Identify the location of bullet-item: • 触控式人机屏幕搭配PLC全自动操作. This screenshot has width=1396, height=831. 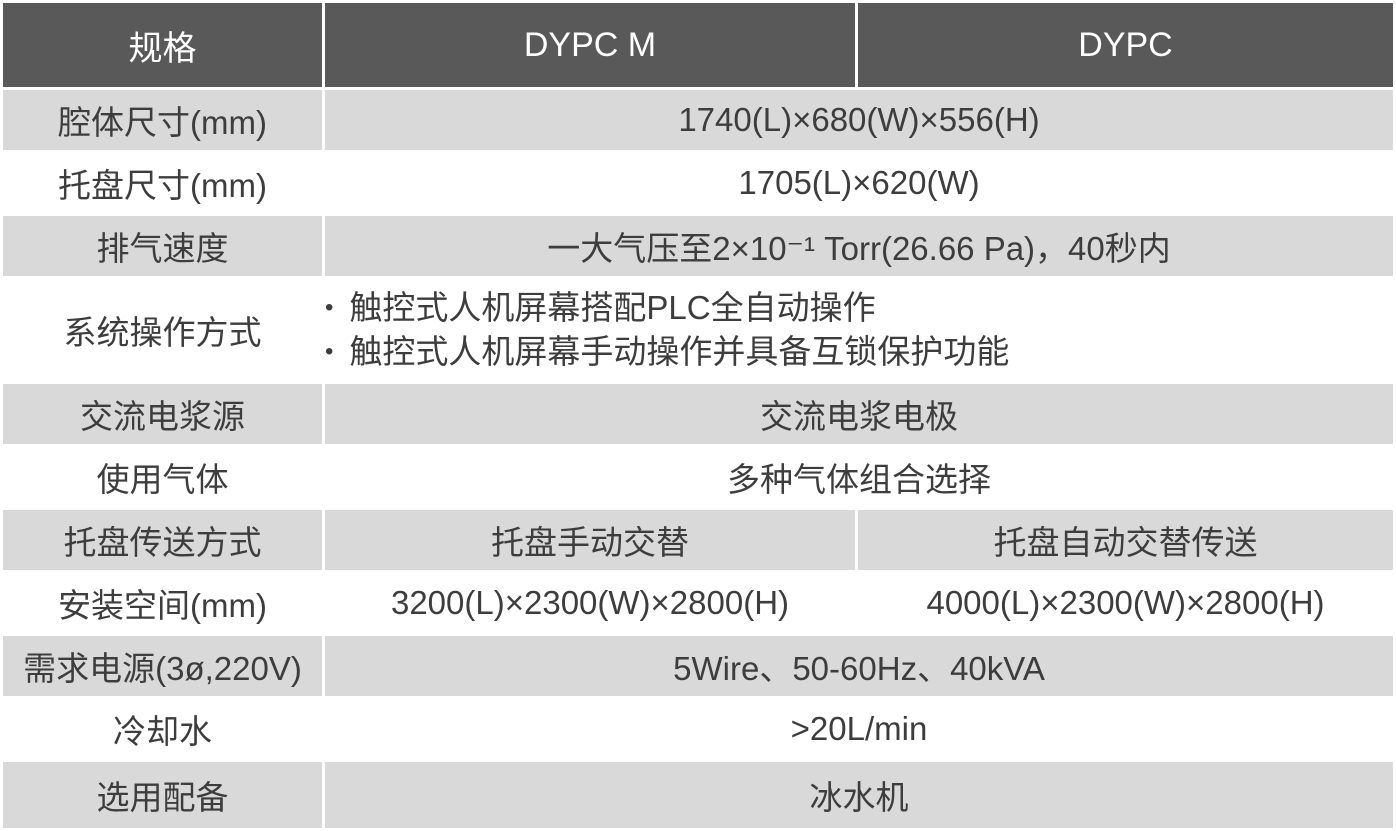
(859, 308).